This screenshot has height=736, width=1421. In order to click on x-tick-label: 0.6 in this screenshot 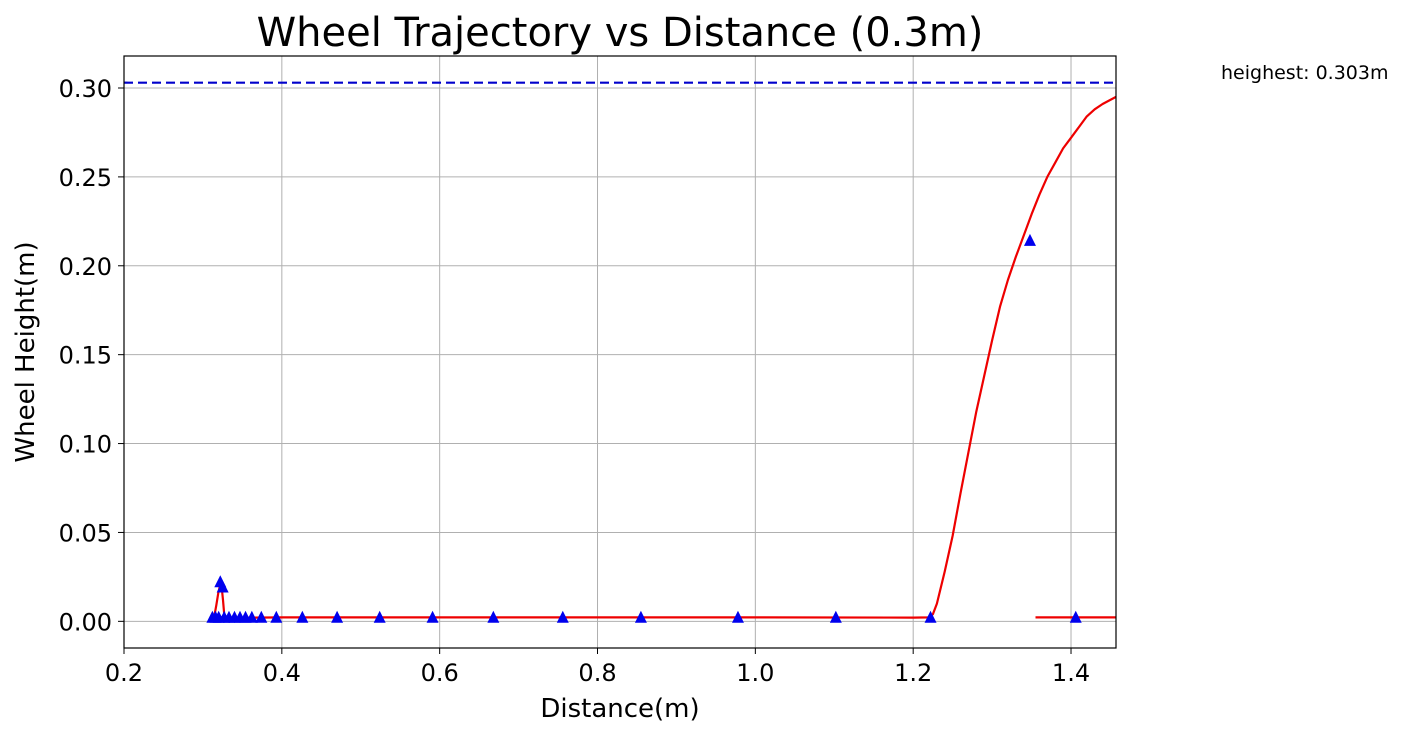, I will do `click(440, 673)`.